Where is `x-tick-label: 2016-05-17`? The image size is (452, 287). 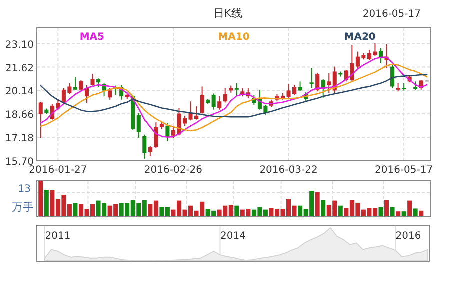
x-tick-label: 2016-05-17 is located at coordinates (404, 170).